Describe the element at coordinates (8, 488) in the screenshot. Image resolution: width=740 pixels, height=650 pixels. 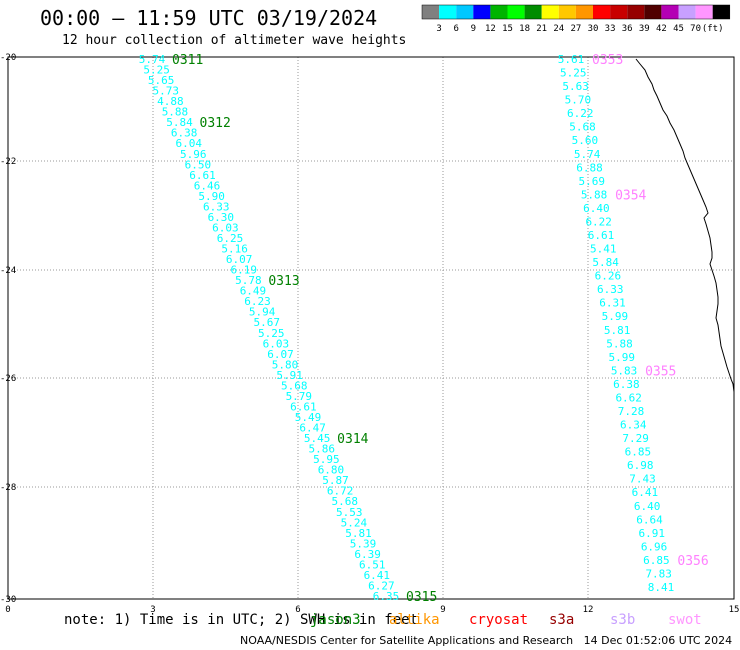
I see `y-tick-label: -28` at that location.